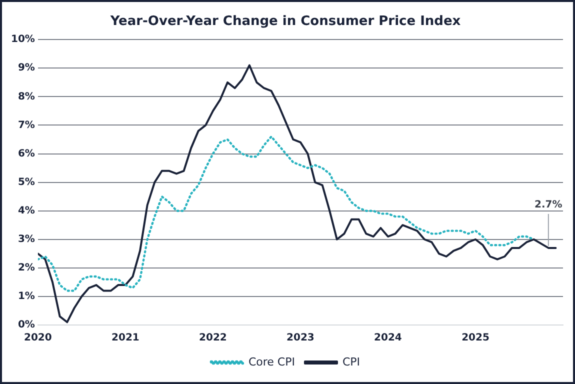 The width and height of the screenshot is (575, 384). I want to click on y-tick-label: 9%, so click(26, 68).